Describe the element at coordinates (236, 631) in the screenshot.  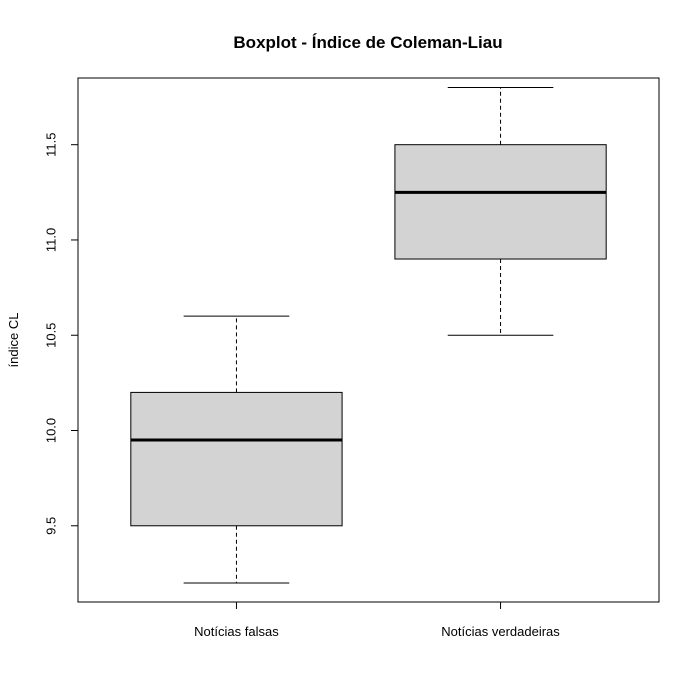
I see `x-tick-label: Notícias falsas` at that location.